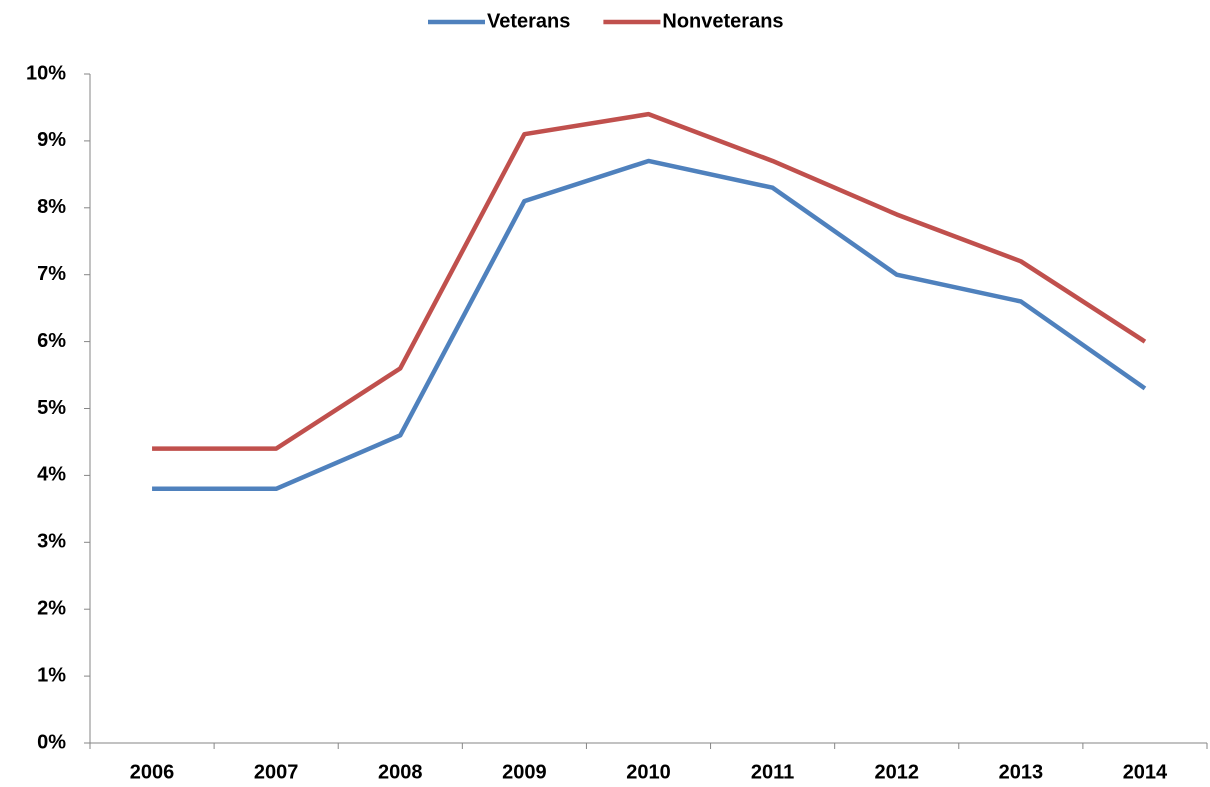 The height and width of the screenshot is (787, 1210). I want to click on x-tick-label: 2007, so click(276, 772).